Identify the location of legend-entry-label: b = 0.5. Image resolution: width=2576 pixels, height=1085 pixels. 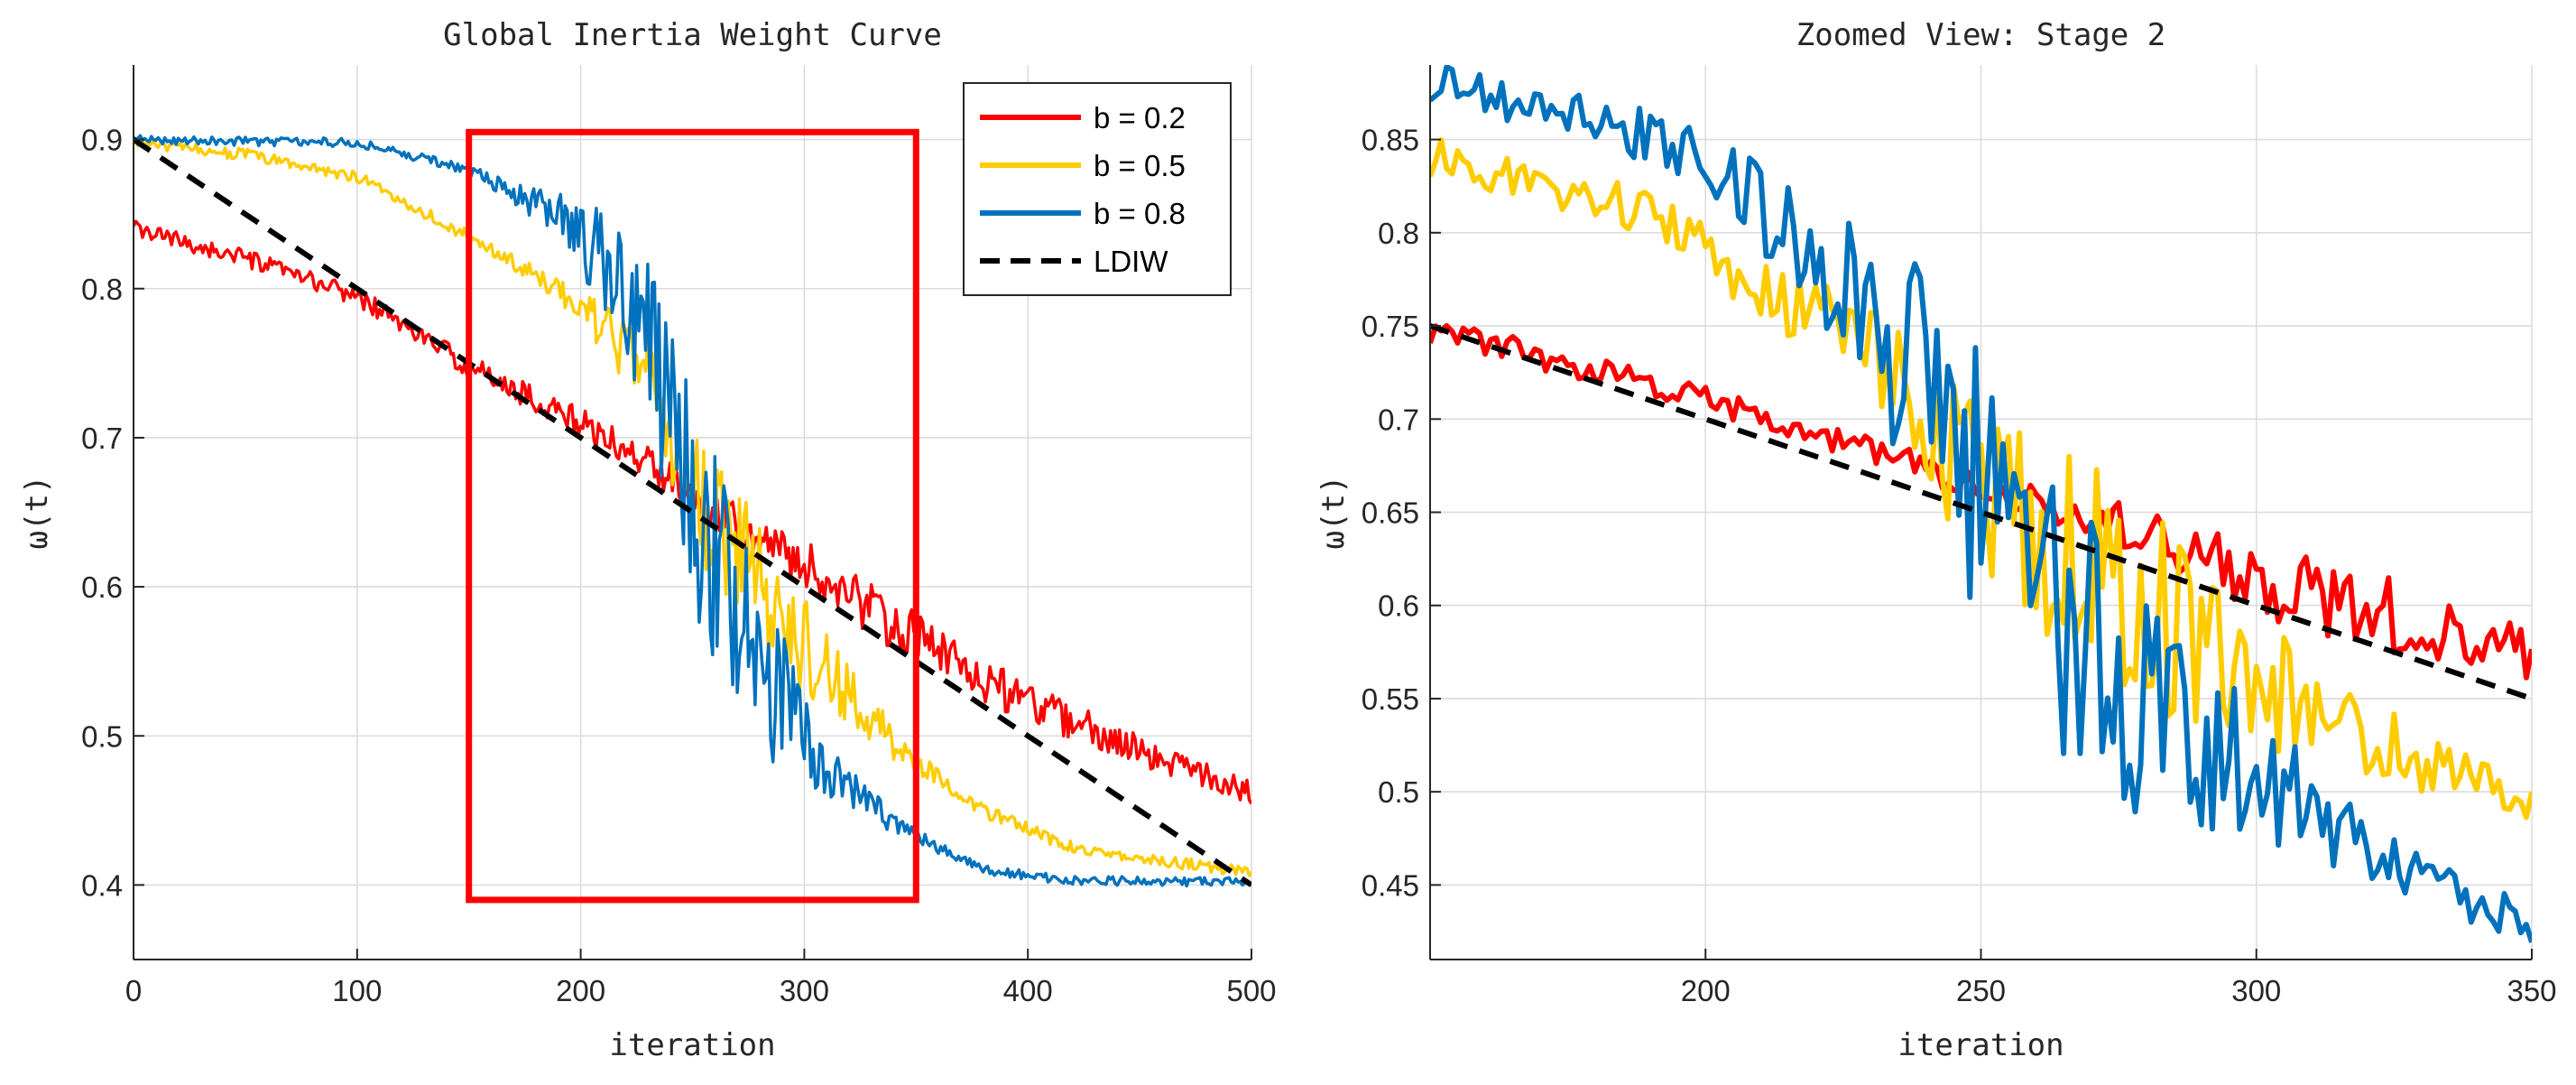
(1140, 165).